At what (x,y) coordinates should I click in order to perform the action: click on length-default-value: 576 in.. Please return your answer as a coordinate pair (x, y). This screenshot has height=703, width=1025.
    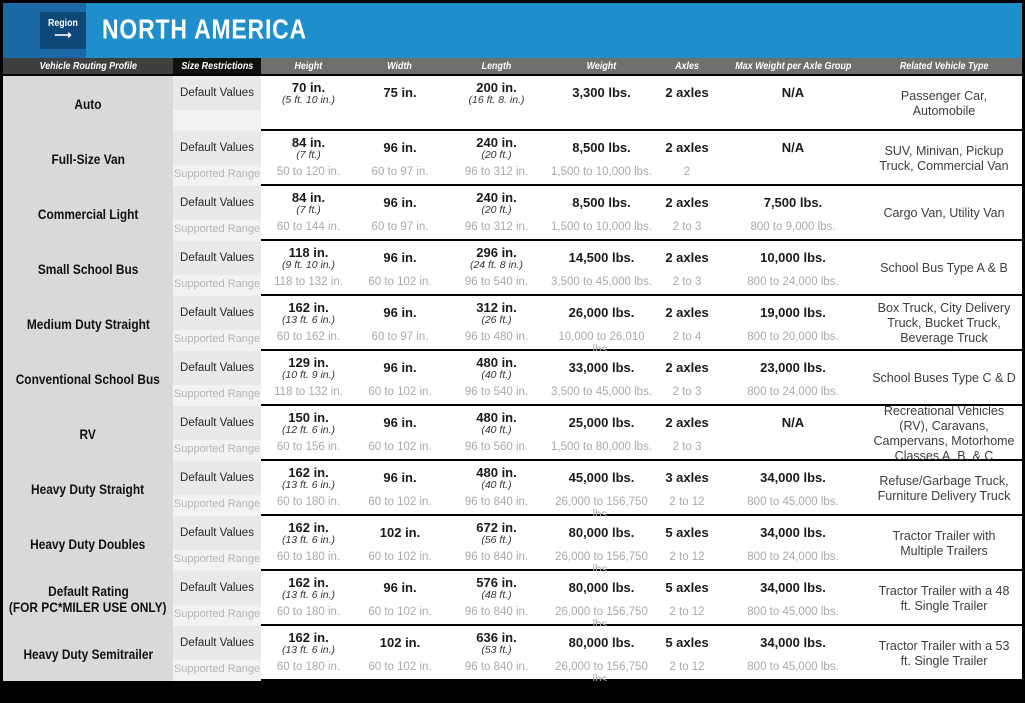
    Looking at the image, I should click on (496, 582).